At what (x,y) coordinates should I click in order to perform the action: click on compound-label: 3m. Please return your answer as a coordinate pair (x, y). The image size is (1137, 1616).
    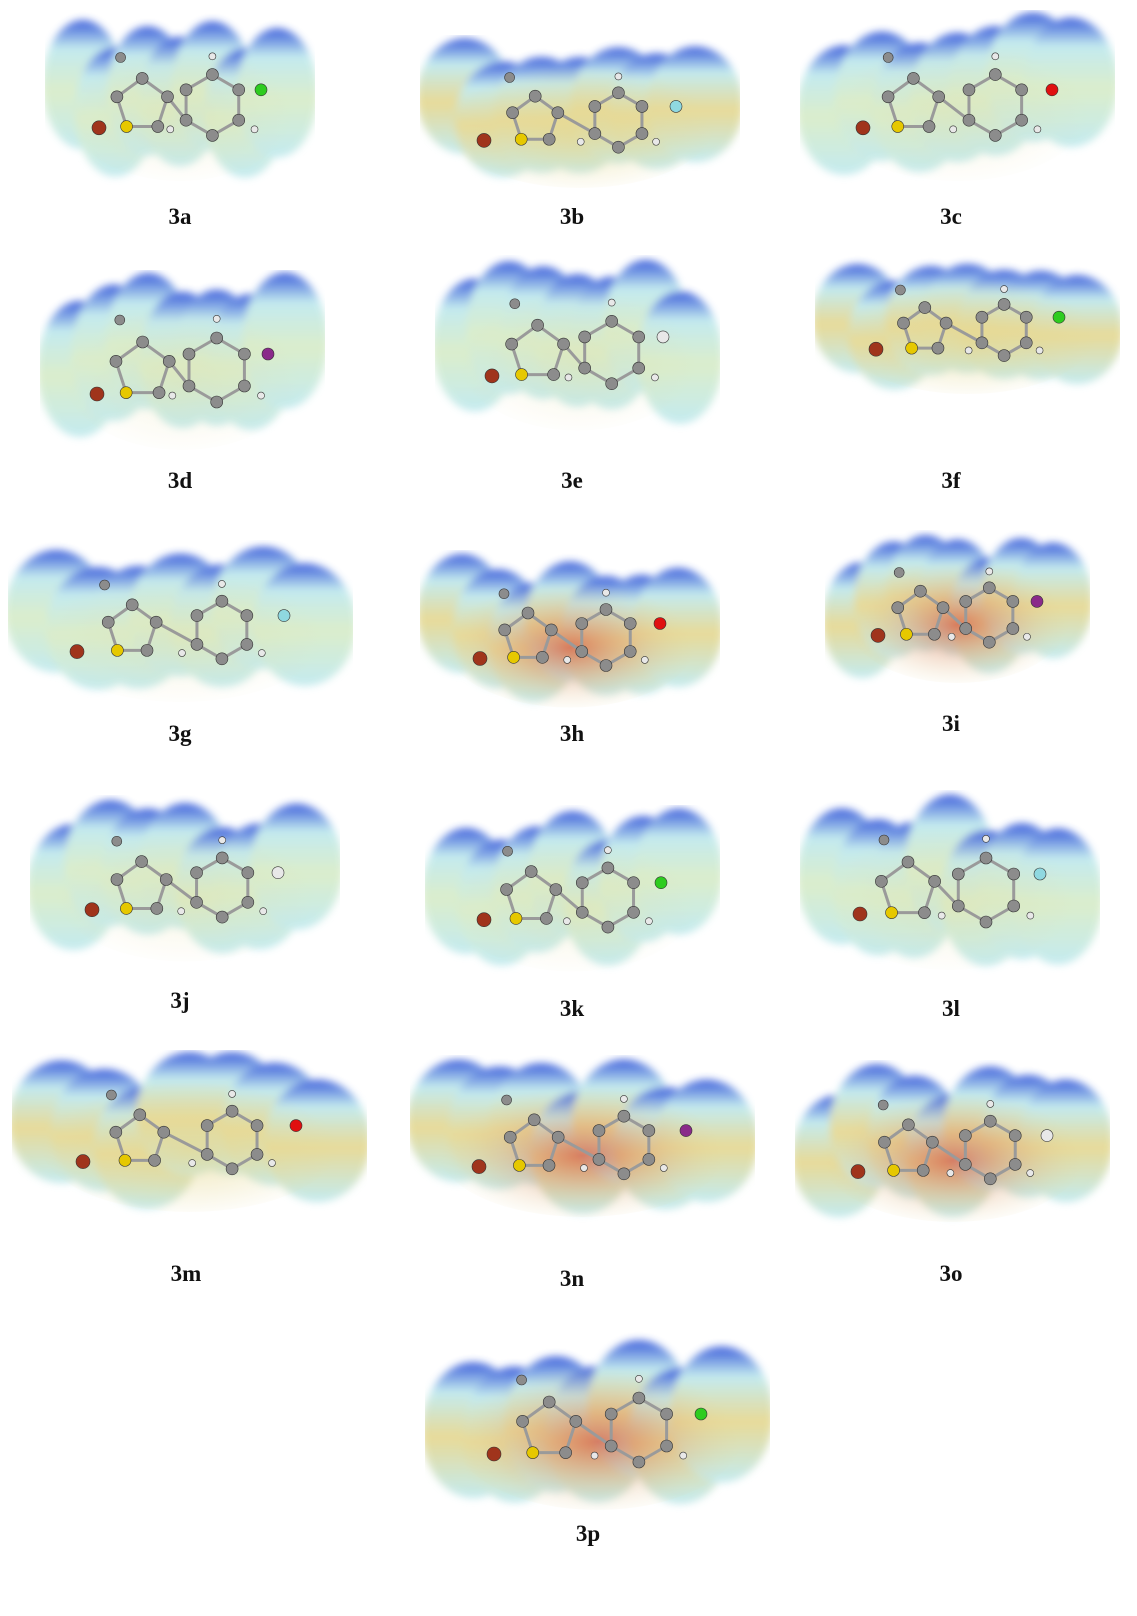
    Looking at the image, I should click on (186, 1273).